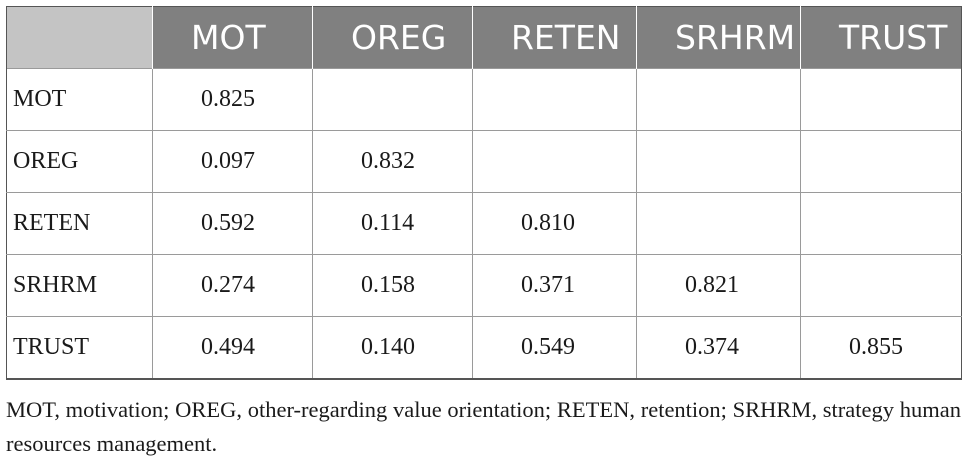 The height and width of the screenshot is (473, 967). I want to click on table-row: SRHRM 0.274 0.158 0.371 0.821, so click(484, 285).